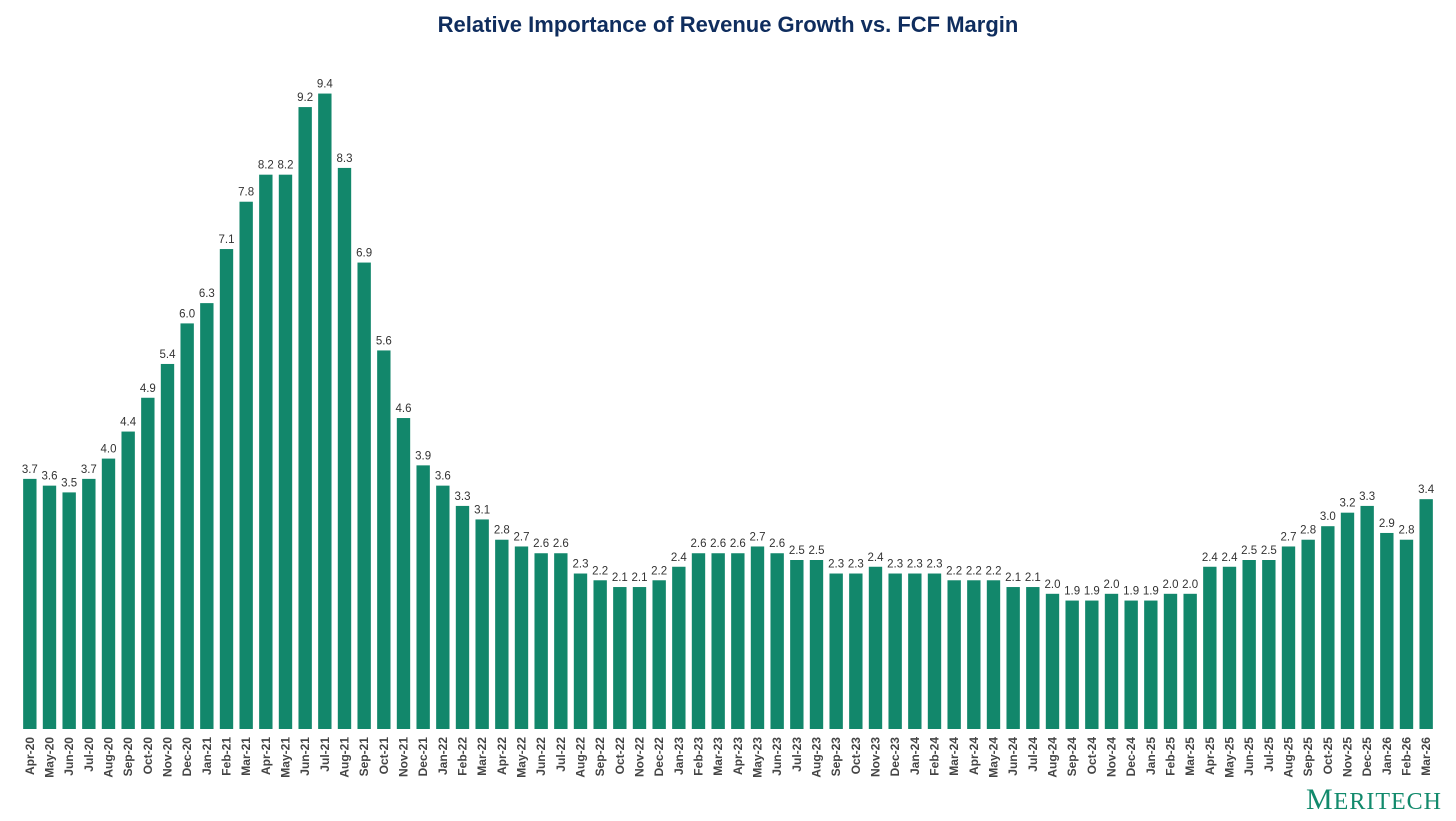 This screenshot has height=821, width=1456. What do you see at coordinates (364, 254) in the screenshot?
I see `data-label-Sep-21: 6.9` at bounding box center [364, 254].